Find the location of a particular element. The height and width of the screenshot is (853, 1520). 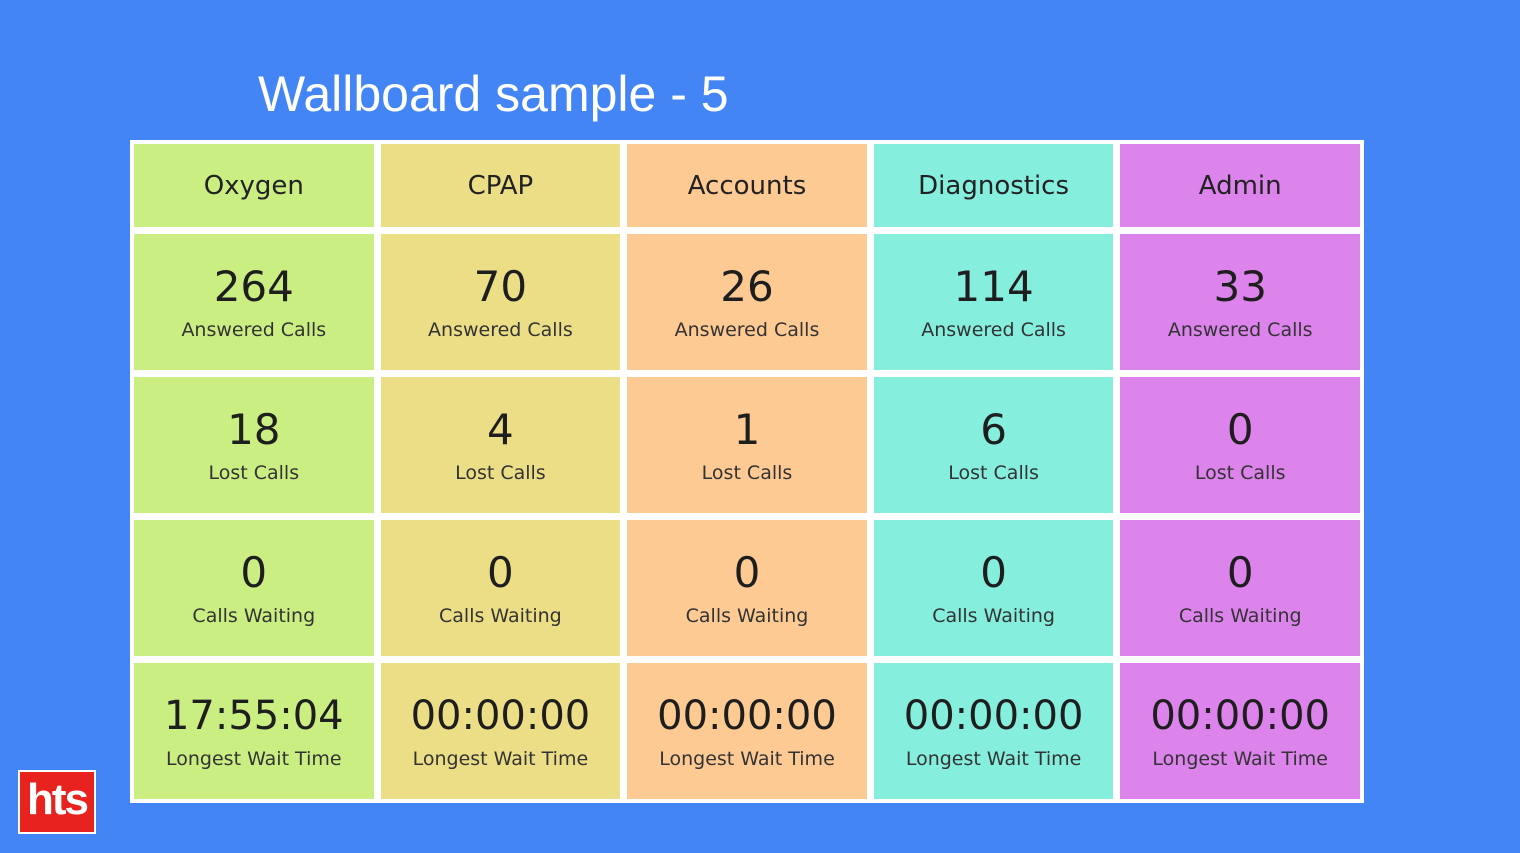

calls-waiting-tile-admin: 0 Calls Waiting is located at coordinates (1240, 588).